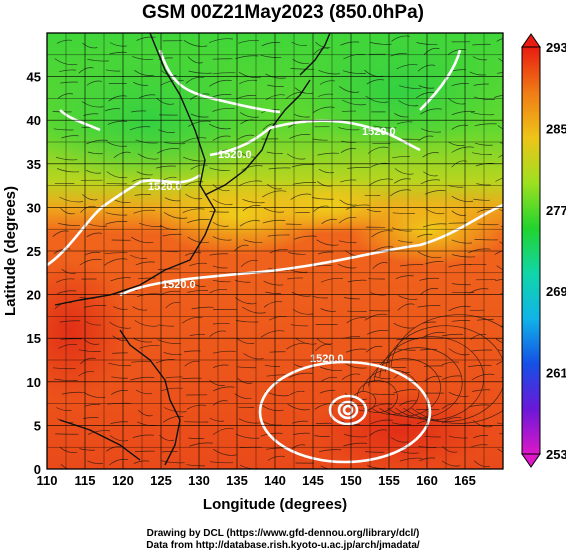  I want to click on y-tick-label: 20, so click(34, 295).